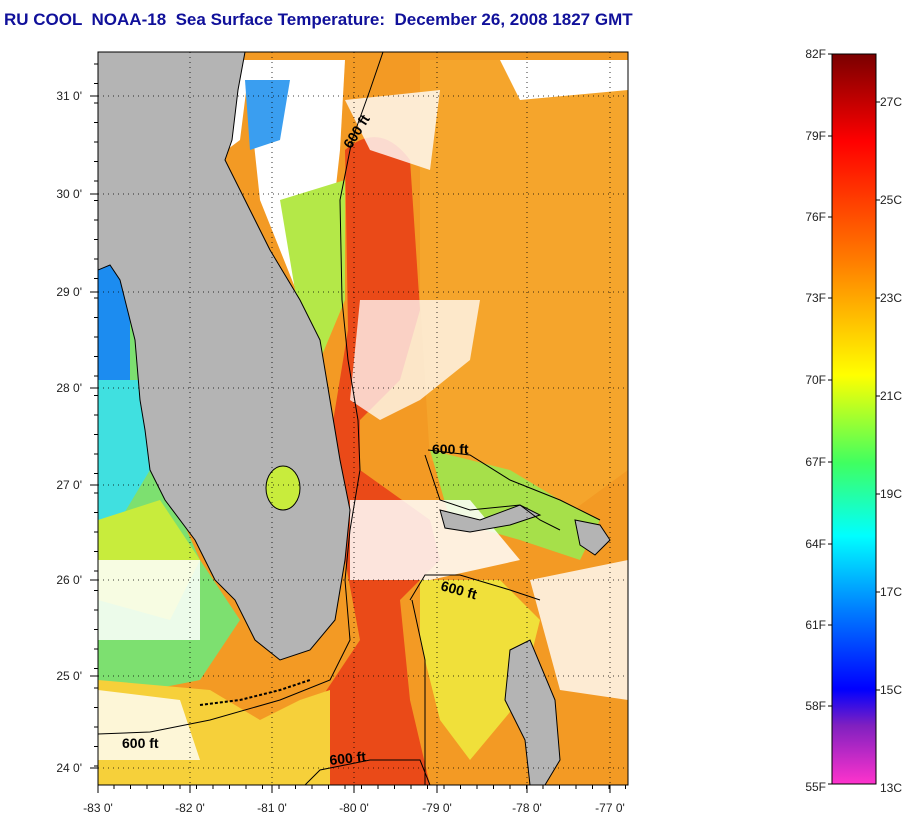 The image size is (913, 817). What do you see at coordinates (69, 580) in the screenshot?
I see `lat-tick-label: 26 0'` at bounding box center [69, 580].